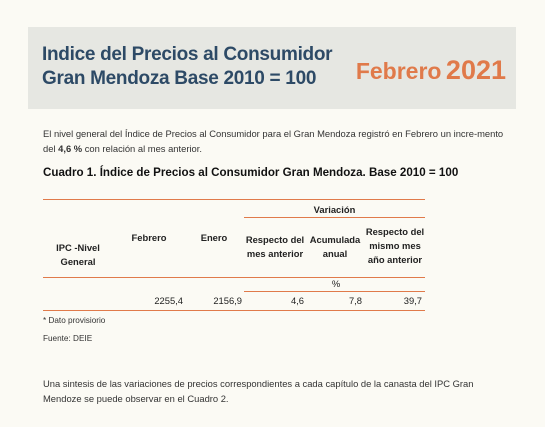  What do you see at coordinates (335, 246) in the screenshot?
I see `col-acumulada-anual: Acumulada anual` at bounding box center [335, 246].